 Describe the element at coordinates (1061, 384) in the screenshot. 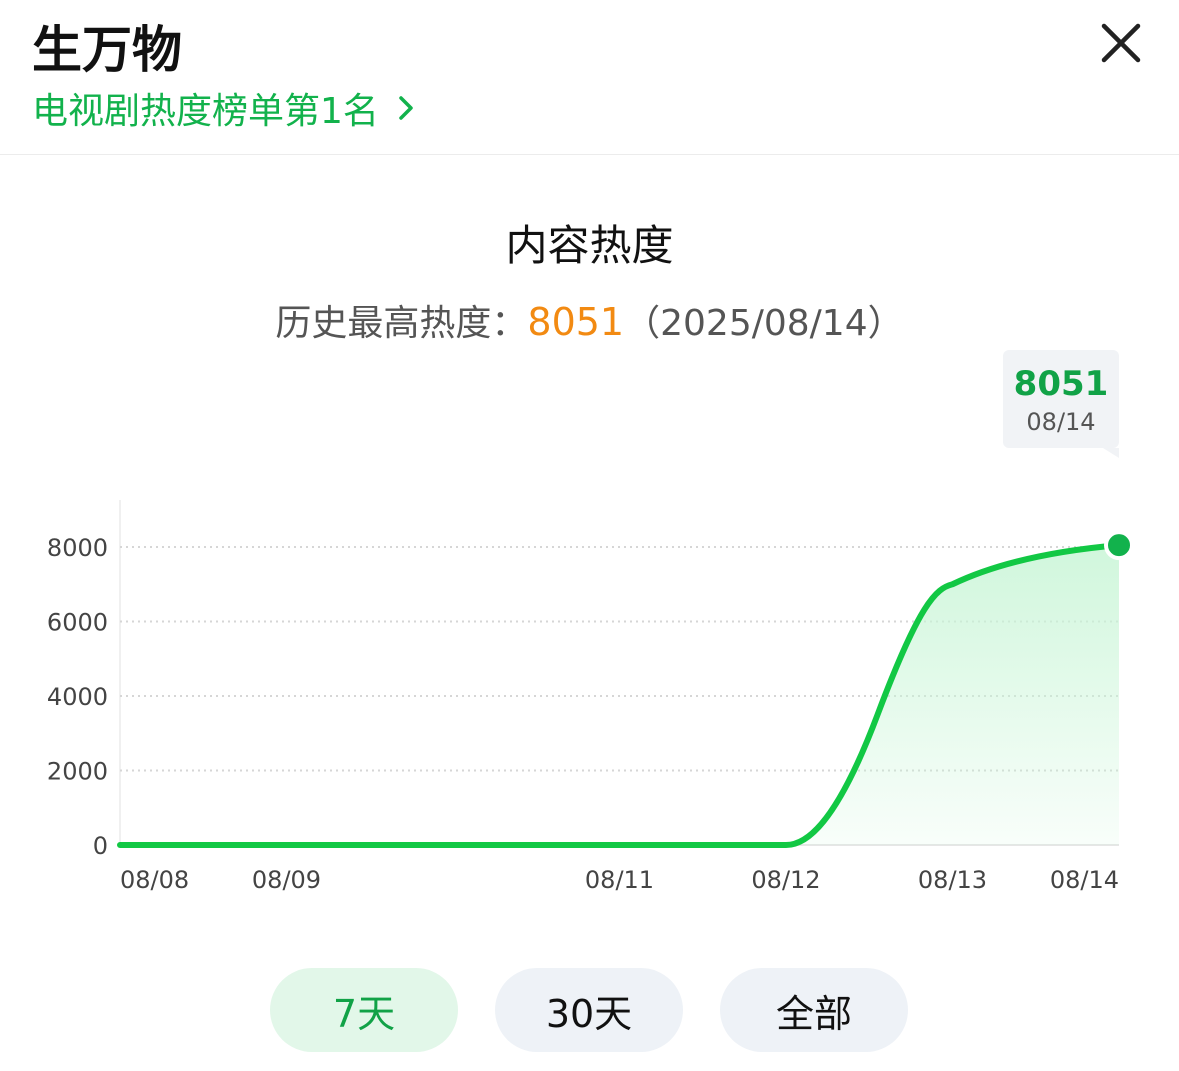

I see `tooltip-value: 8051` at that location.